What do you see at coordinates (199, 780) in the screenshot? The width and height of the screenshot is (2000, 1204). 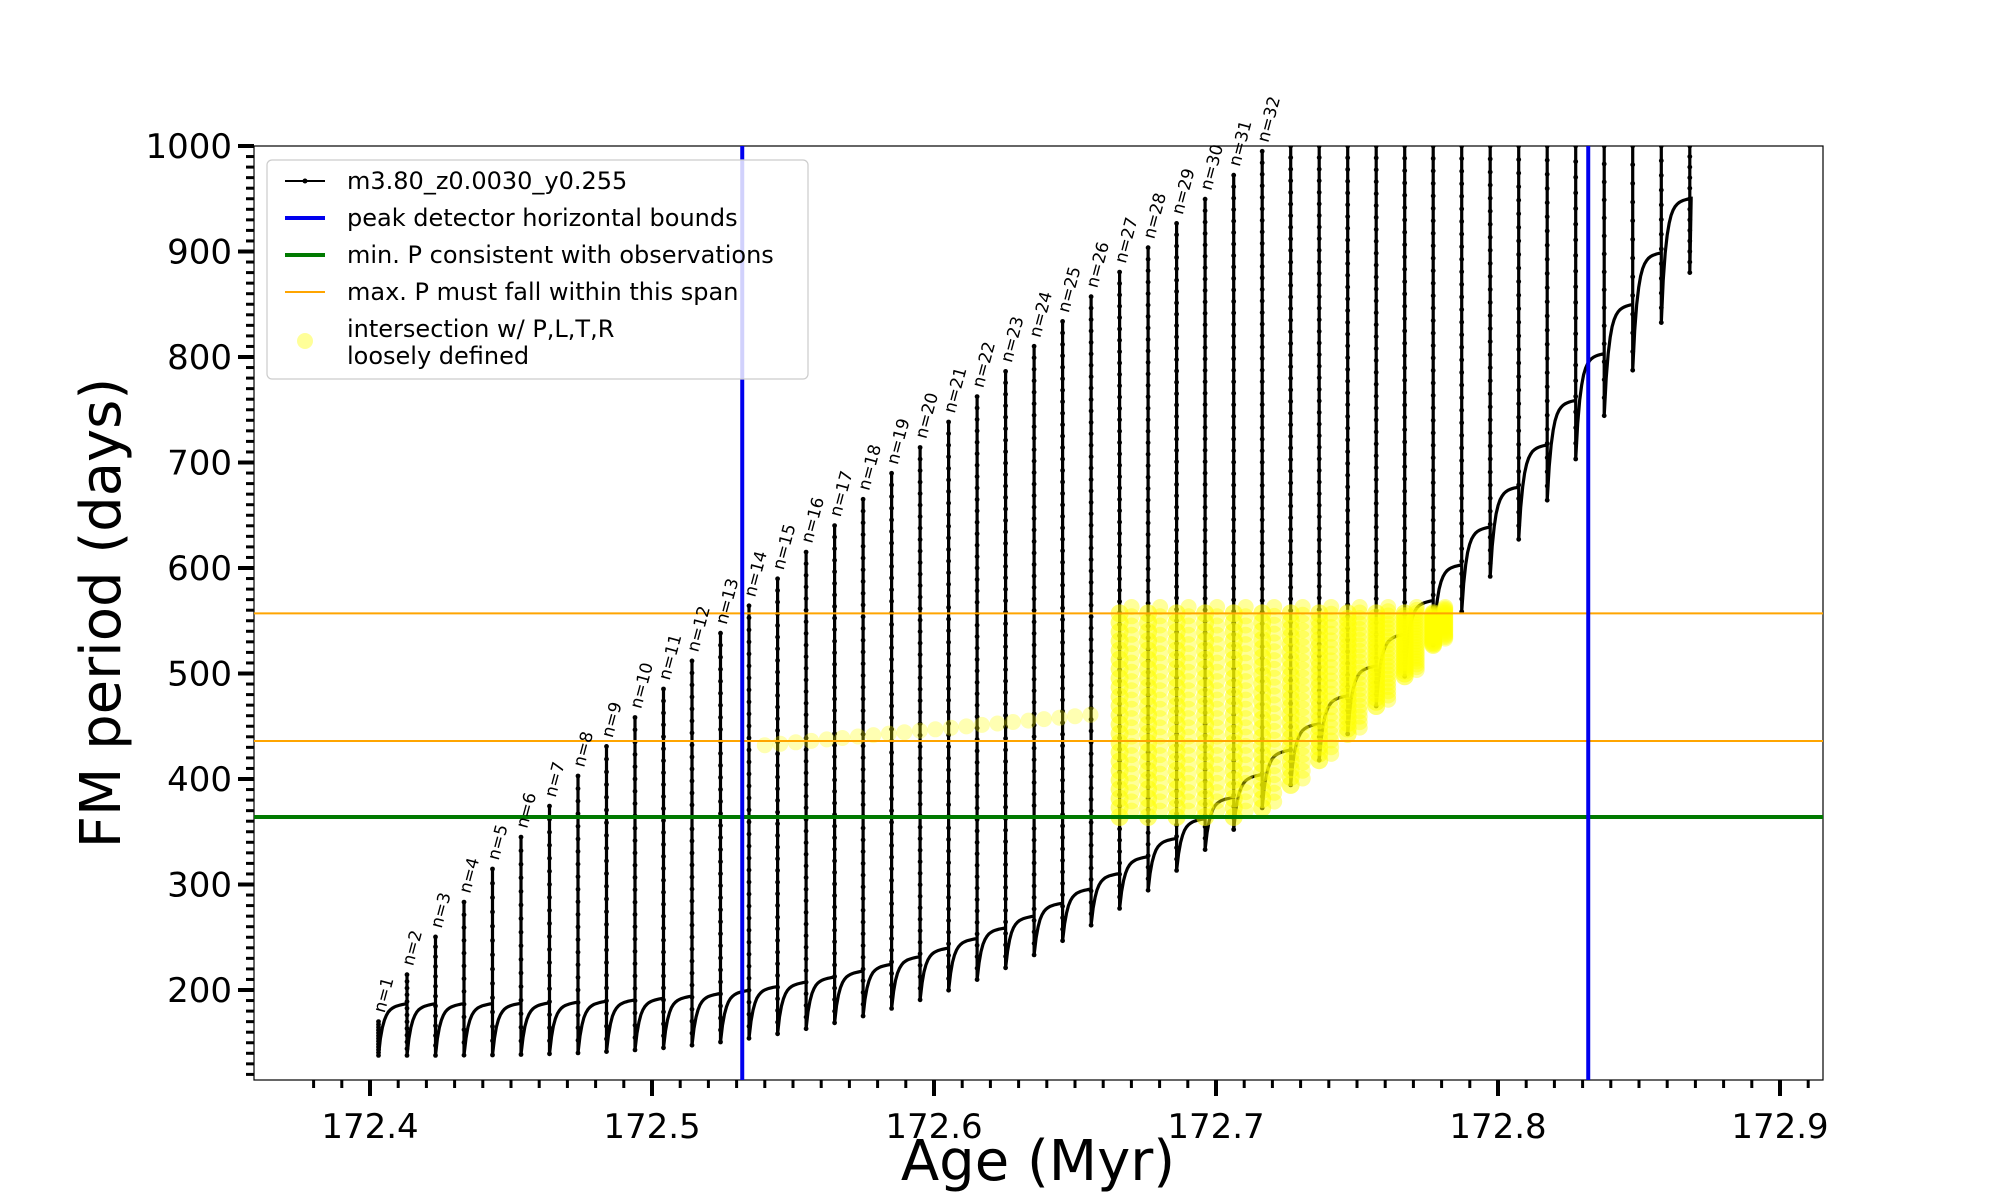 I see `y-tick-label: 400` at bounding box center [199, 780].